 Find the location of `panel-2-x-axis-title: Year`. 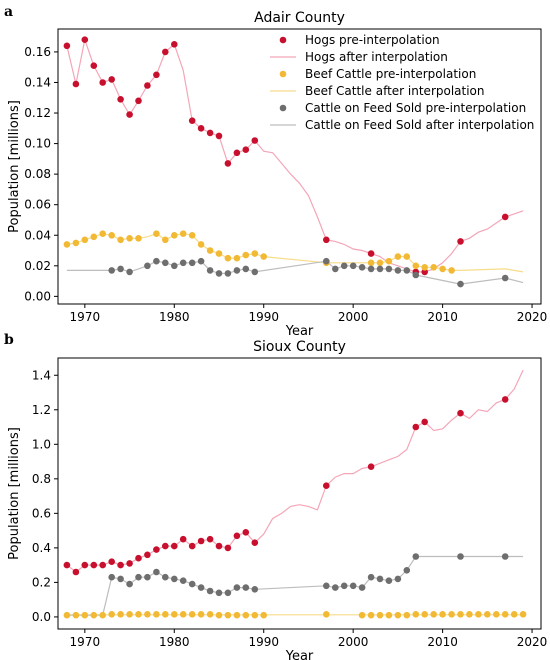

panel-2-x-axis-title: Year is located at coordinates (299, 654).